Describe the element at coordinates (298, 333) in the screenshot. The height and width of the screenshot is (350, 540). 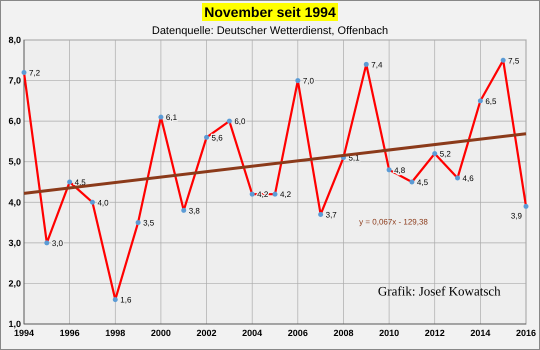
I see `x-tick-label: 2006` at that location.